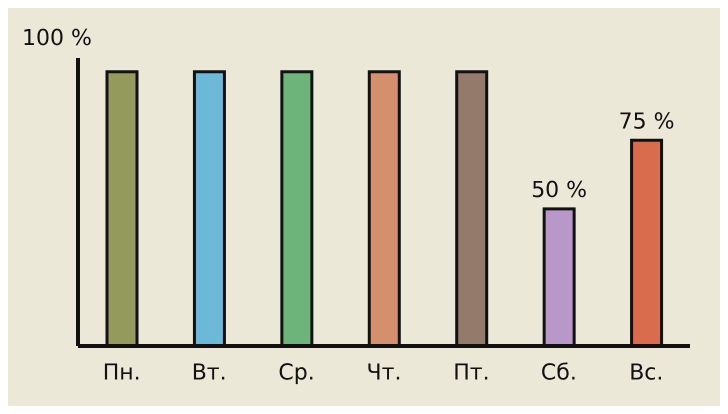  What do you see at coordinates (209, 373) in the screenshot?
I see `x-tick-label: Вт.` at bounding box center [209, 373].